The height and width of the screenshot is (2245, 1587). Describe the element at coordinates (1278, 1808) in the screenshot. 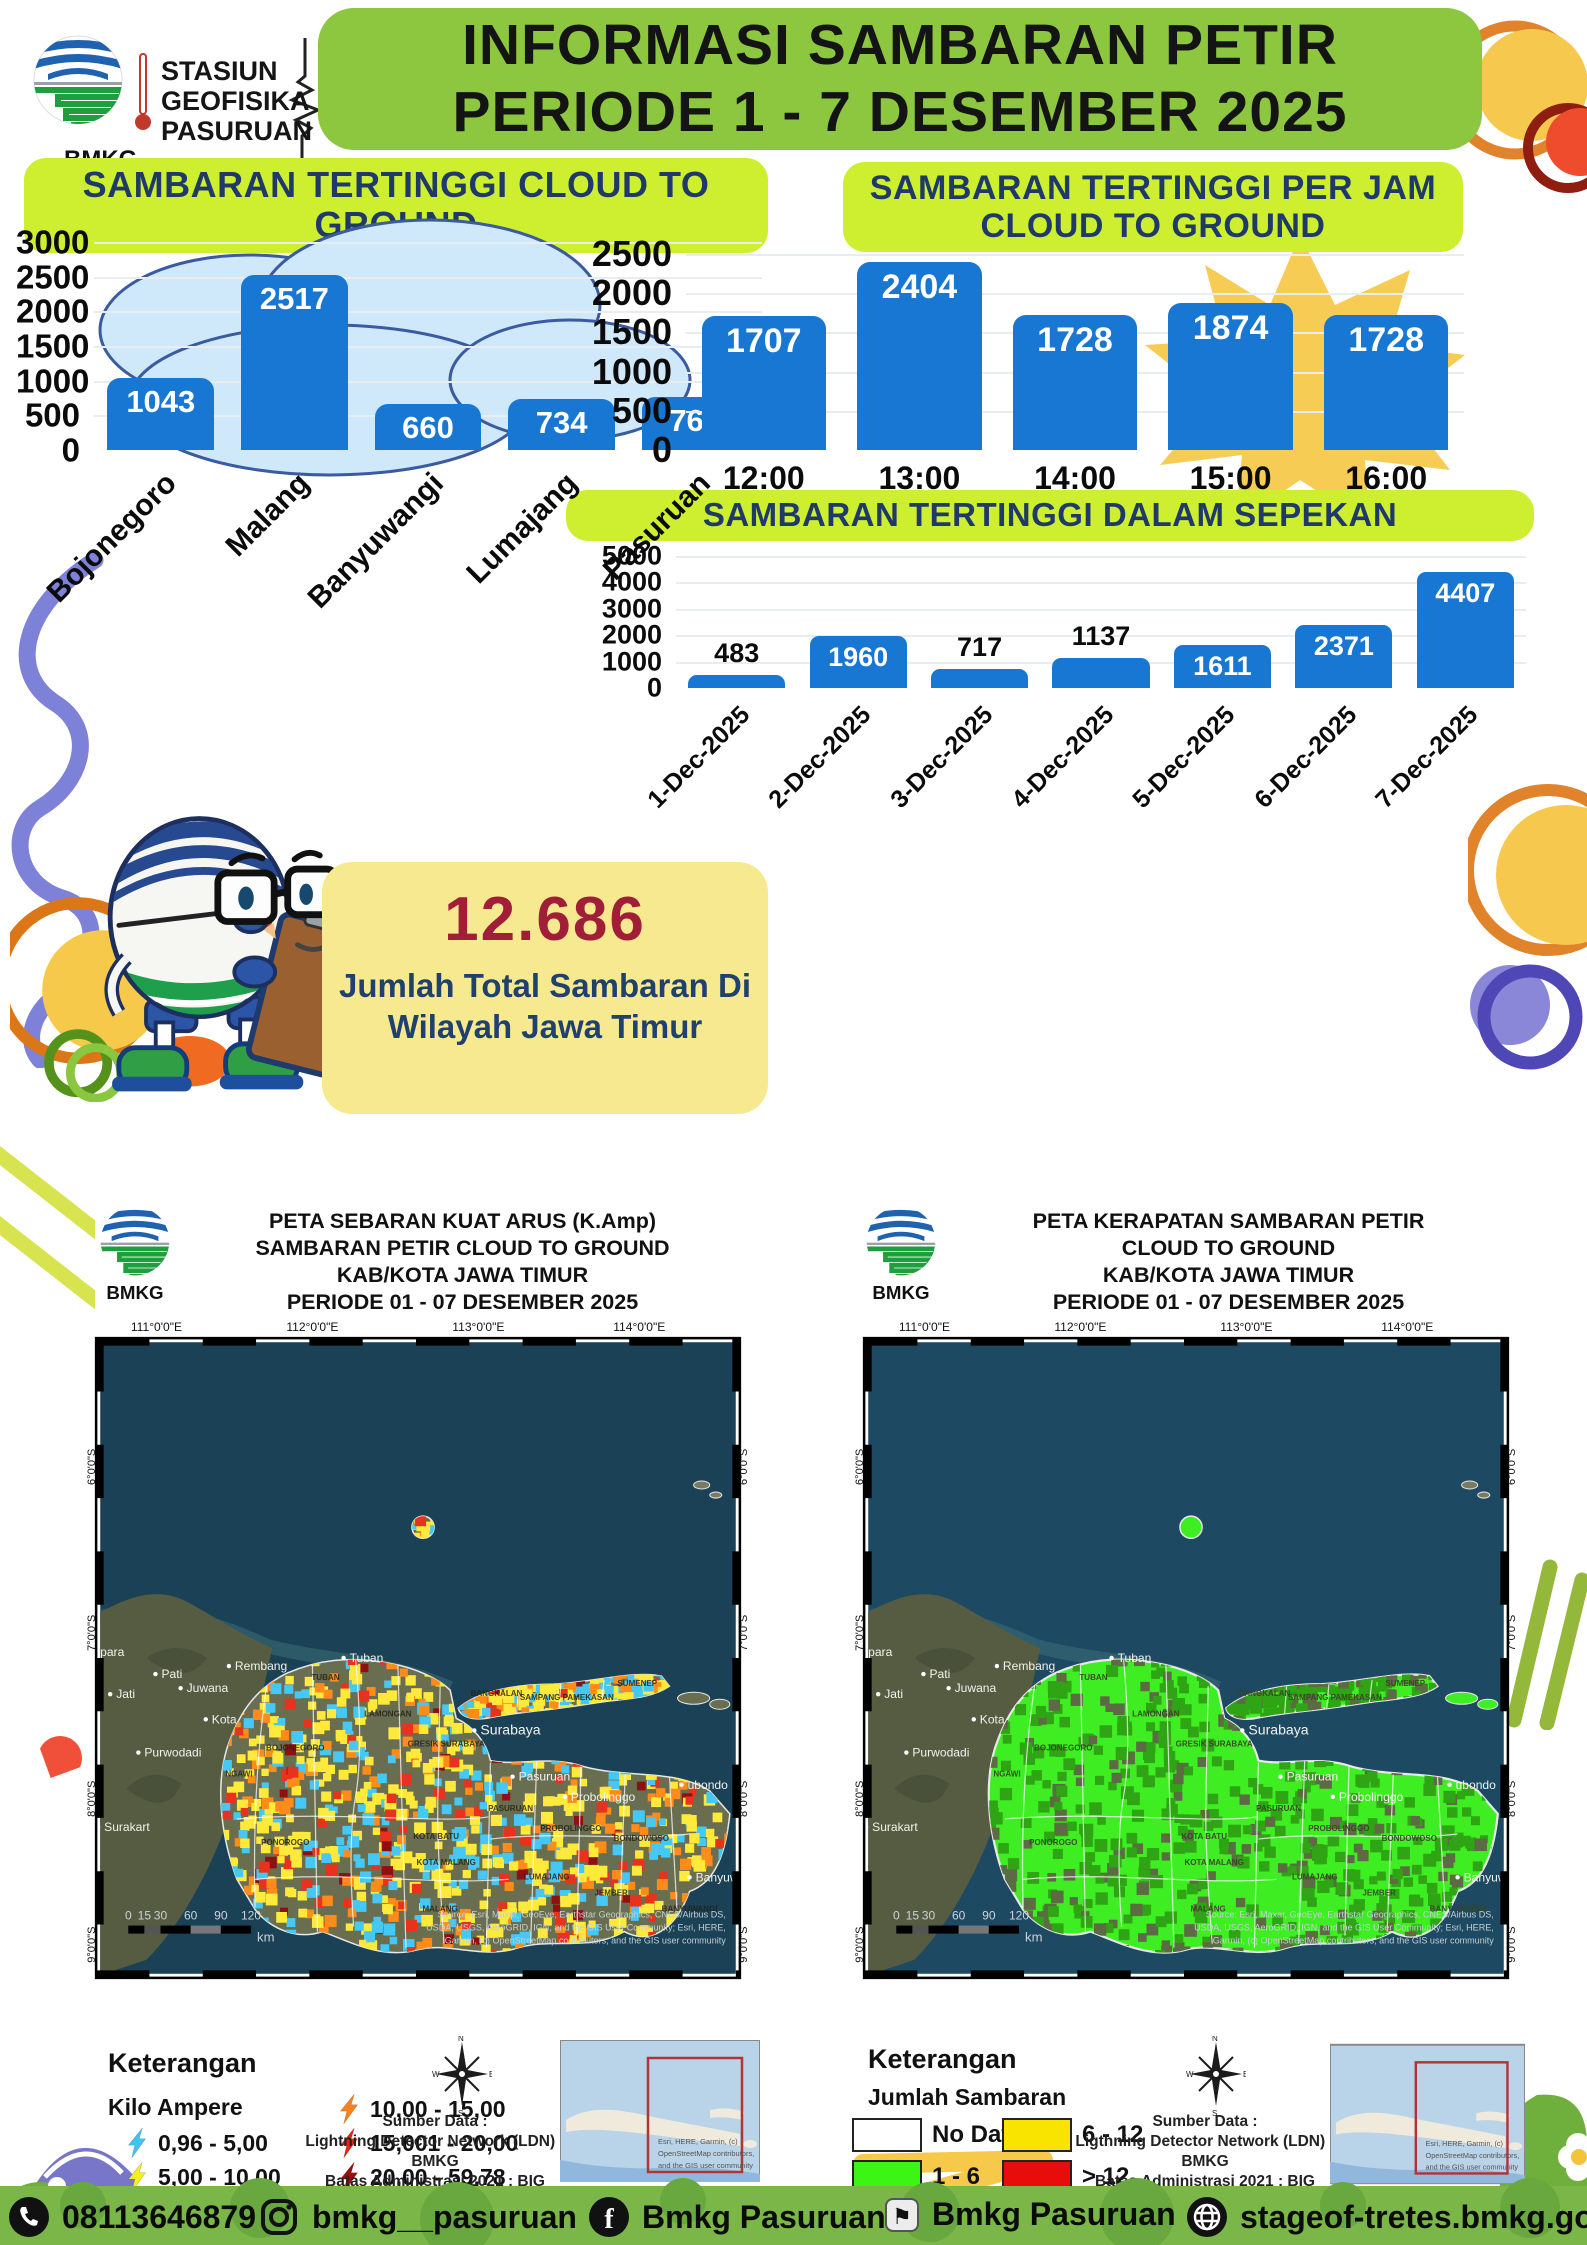

I see `svg-text: PASURUAN` at that location.